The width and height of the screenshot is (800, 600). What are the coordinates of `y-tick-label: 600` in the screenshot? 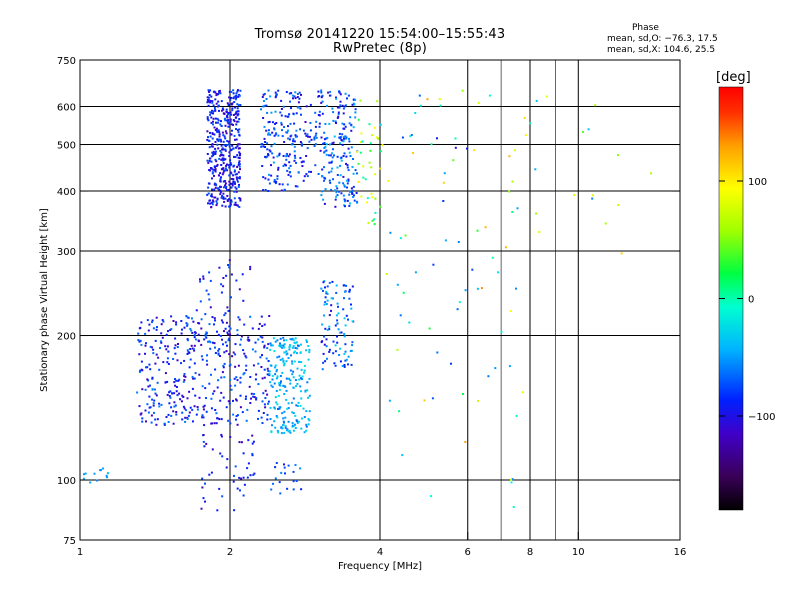 It's located at (66, 108).